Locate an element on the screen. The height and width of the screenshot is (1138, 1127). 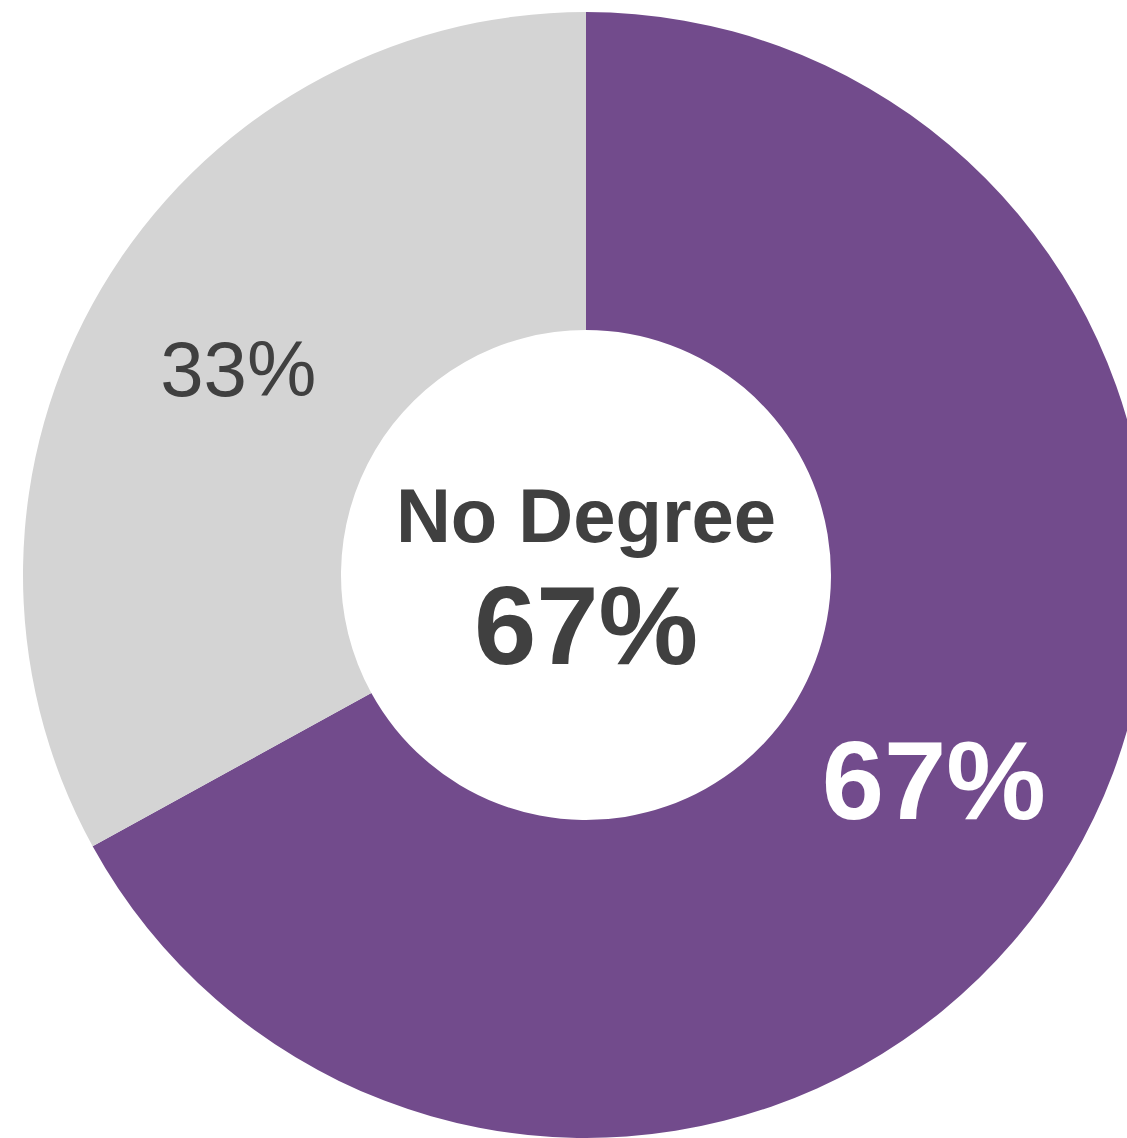
text: 67% is located at coordinates (933, 781).